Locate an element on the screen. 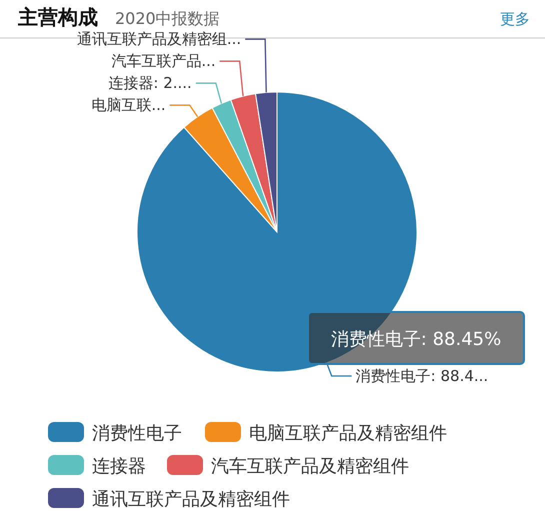  legend-label: 电脑互联产品及精密组件 is located at coordinates (348, 433).